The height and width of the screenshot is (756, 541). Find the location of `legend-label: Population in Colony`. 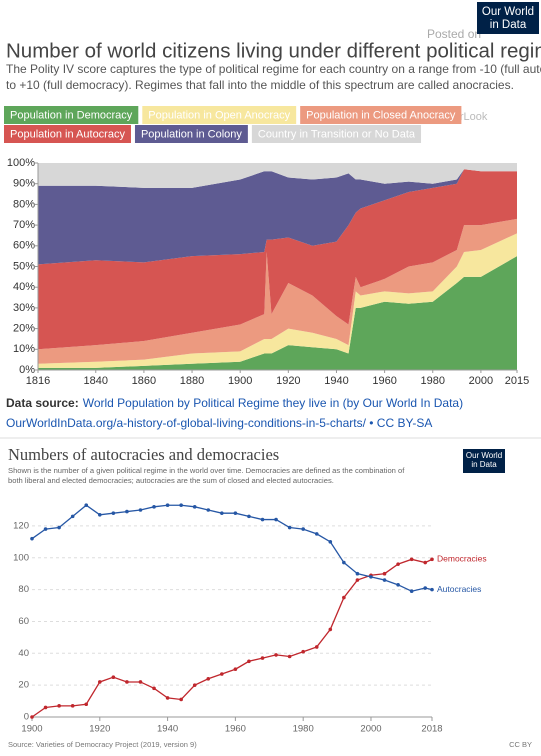

legend-label: Population in Colony is located at coordinates (191, 134).